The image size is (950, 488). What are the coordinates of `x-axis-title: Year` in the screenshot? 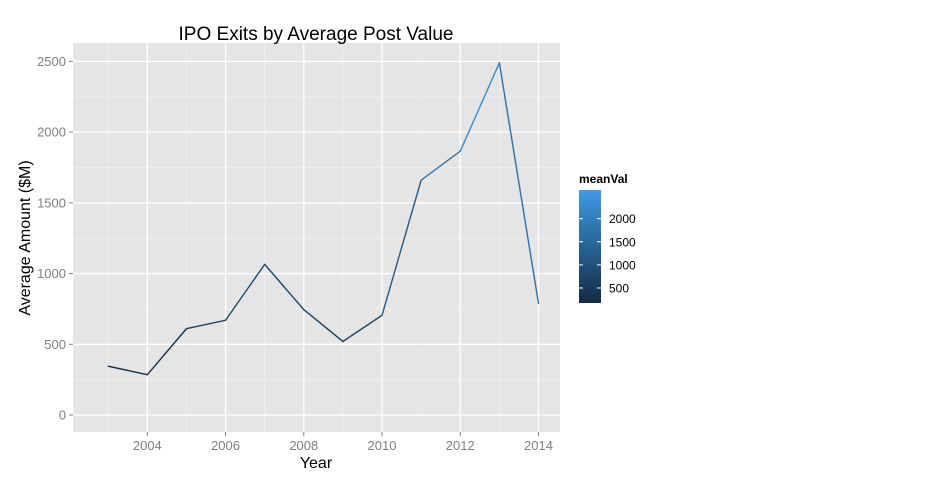 It's located at (316, 463).